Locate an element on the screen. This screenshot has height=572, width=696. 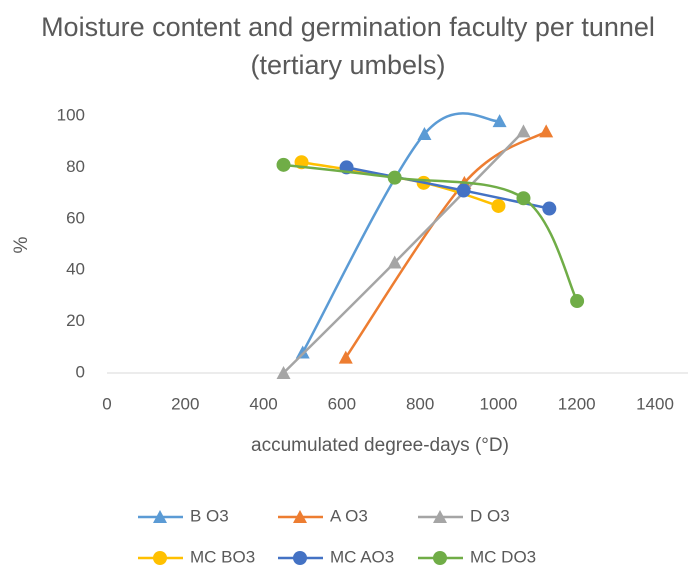
y-tick-label: 0 is located at coordinates (80, 371).